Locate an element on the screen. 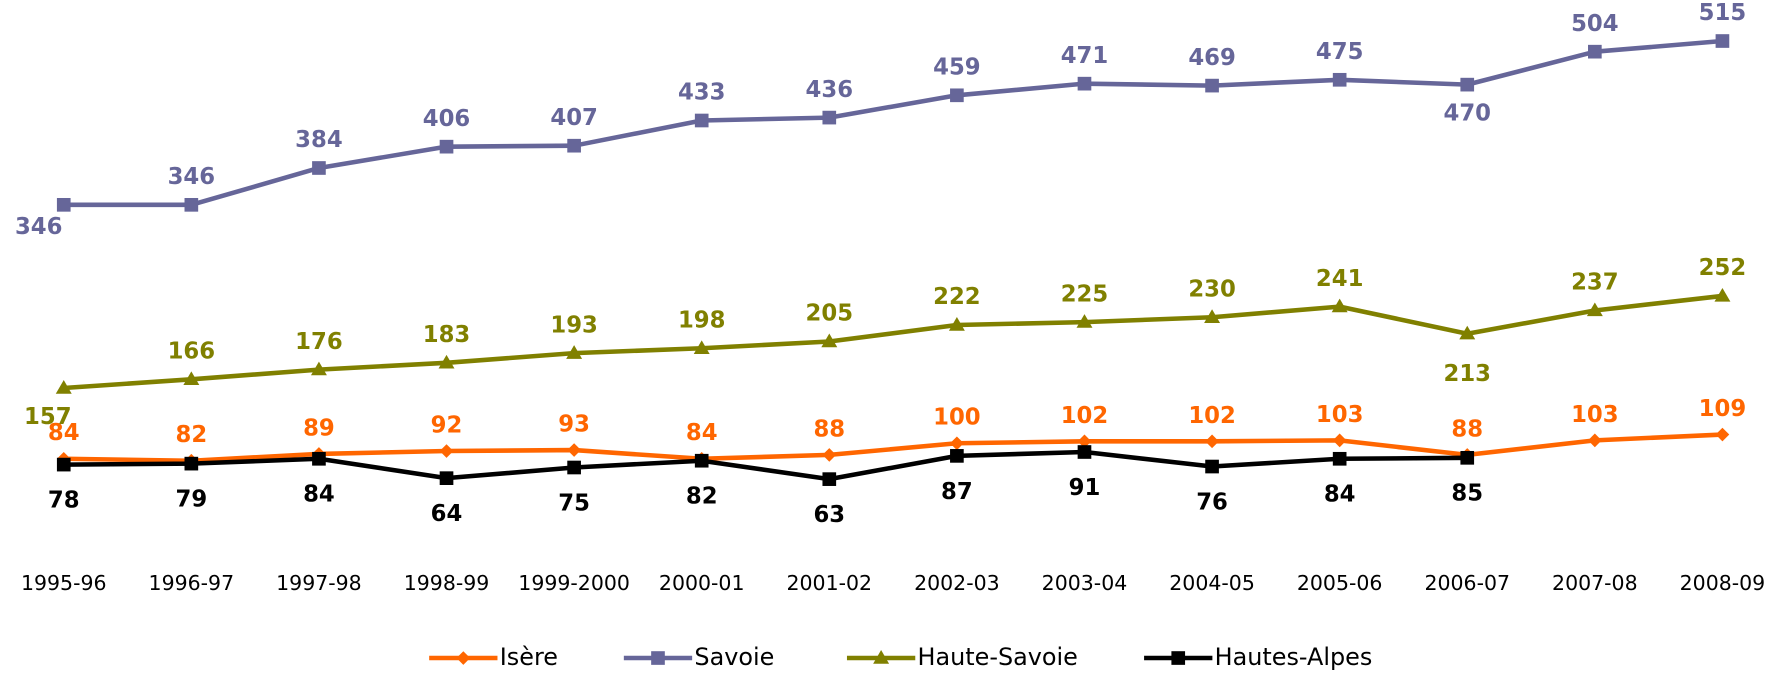 The image size is (1785, 674). data-label: 183 is located at coordinates (447, 335).